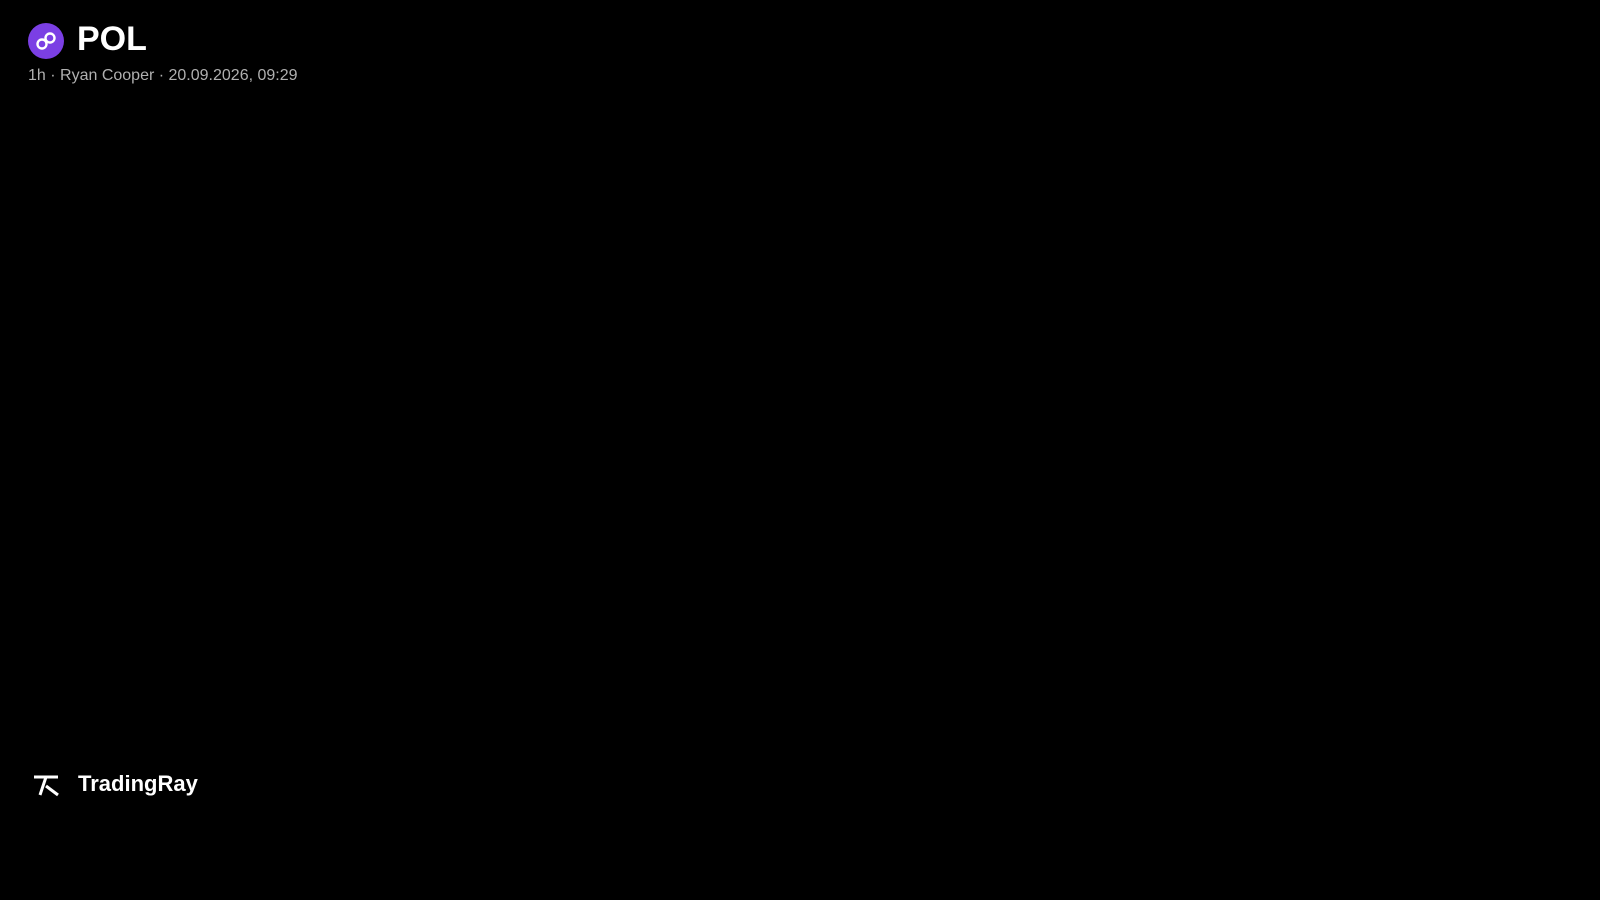 The height and width of the screenshot is (900, 1600). What do you see at coordinates (46, 786) in the screenshot?
I see `watermark-logo` at bounding box center [46, 786].